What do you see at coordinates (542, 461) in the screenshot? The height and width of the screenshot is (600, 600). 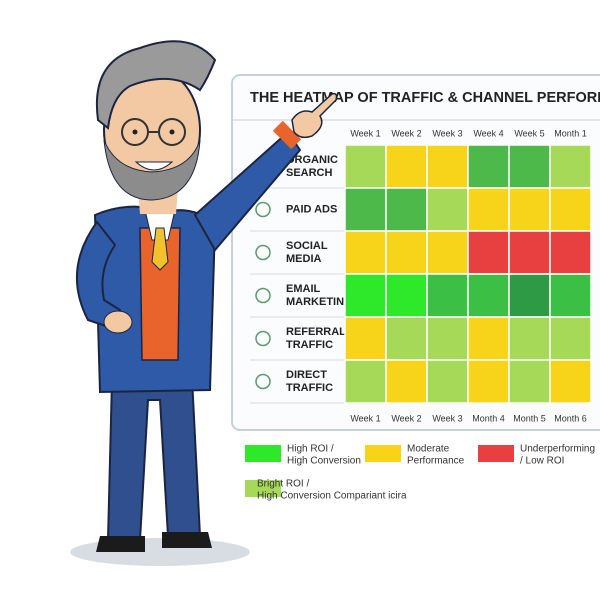 I see `legend-label: / Low ROI` at bounding box center [542, 461].